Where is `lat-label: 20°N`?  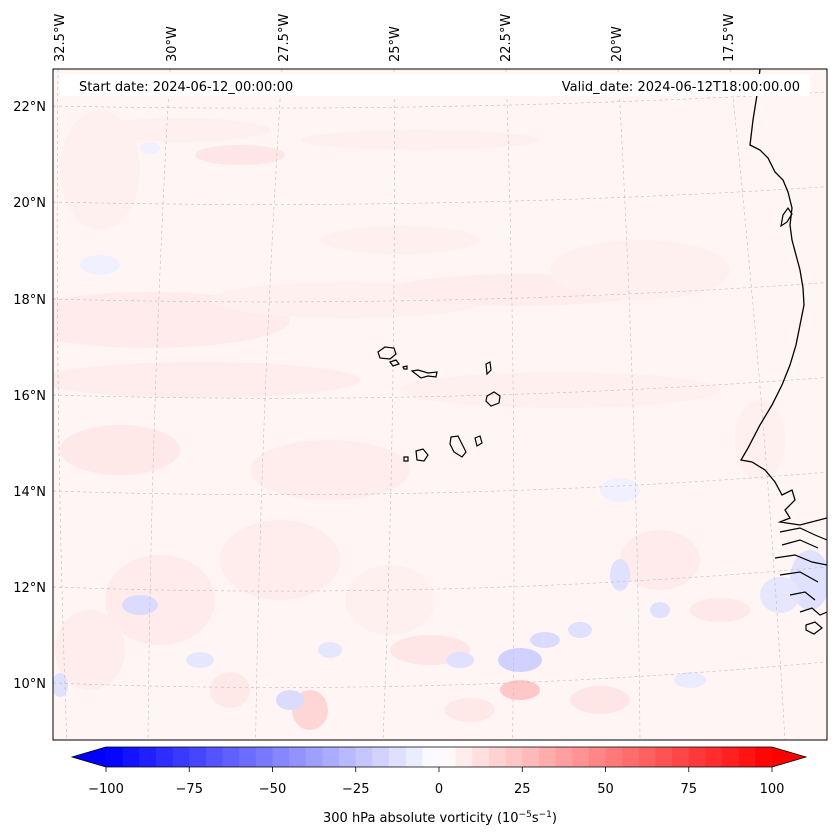
lat-label: 20°N is located at coordinates (29, 203).